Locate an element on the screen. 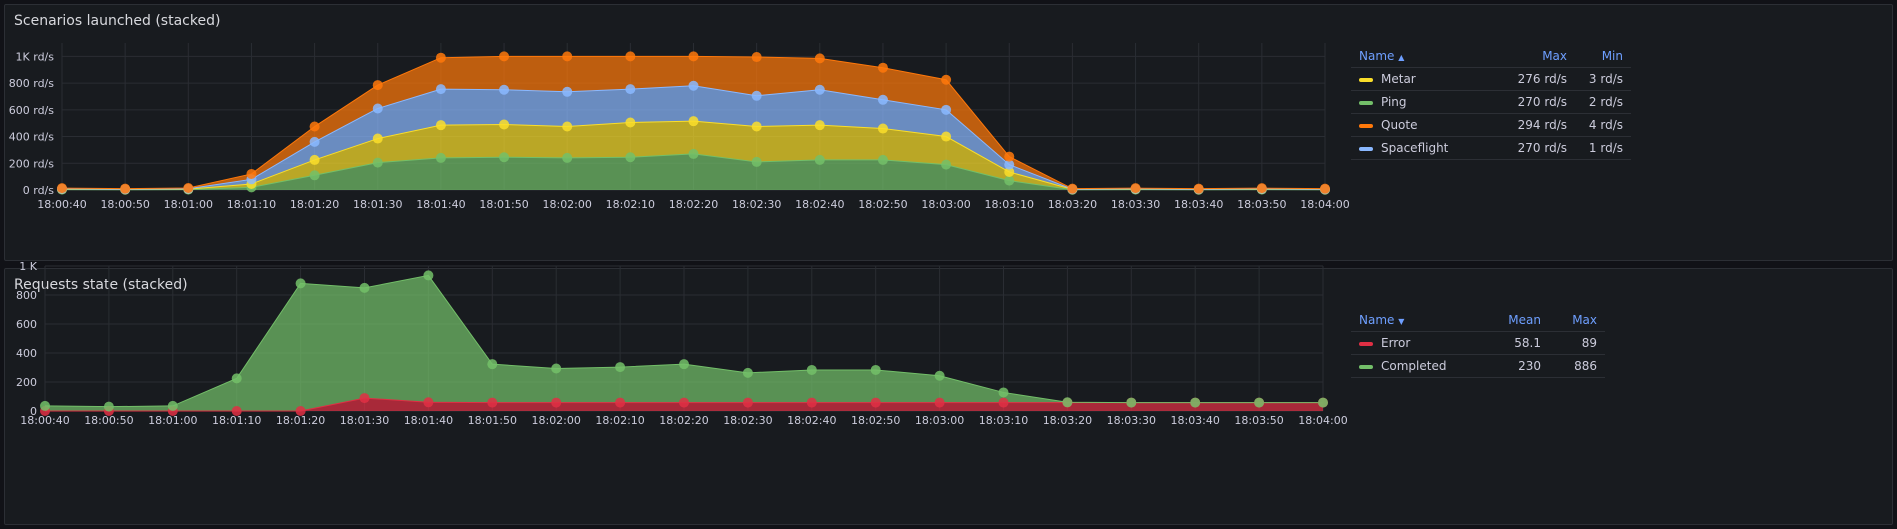 Image resolution: width=1897 pixels, height=529 pixels. legend-header-mean: Mean is located at coordinates (1510, 320).